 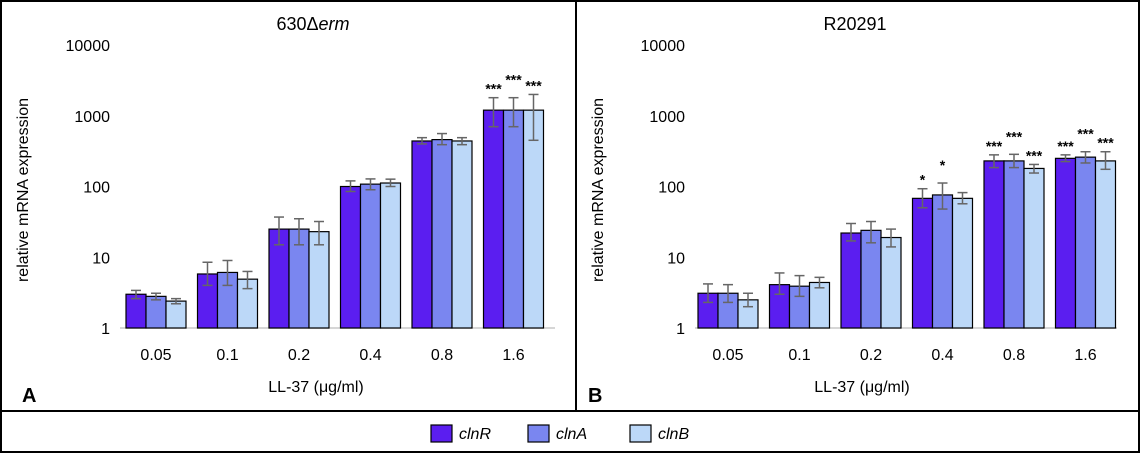 I want to click on panel-a-title: 630Δerm, so click(x=312, y=24).